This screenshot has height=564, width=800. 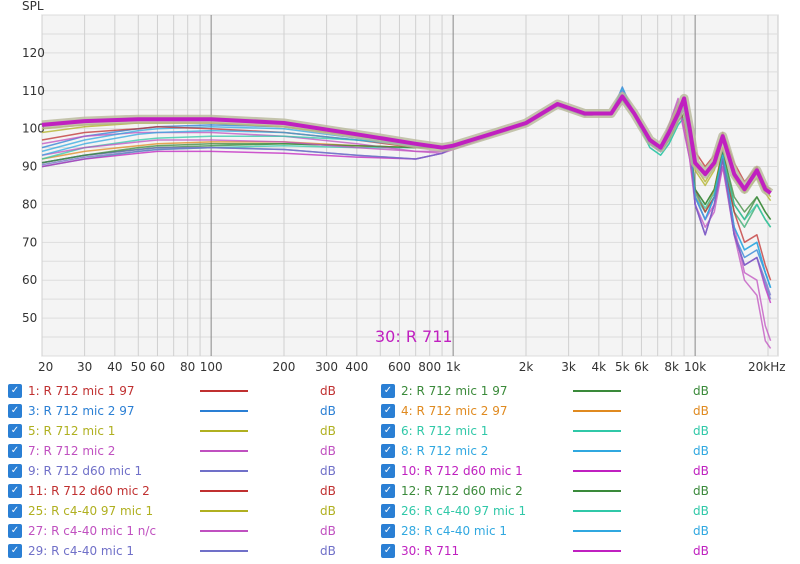 I want to click on legend-item: ✓ 3: R 712 mic 2 97 dB, so click(x=172, y=411).